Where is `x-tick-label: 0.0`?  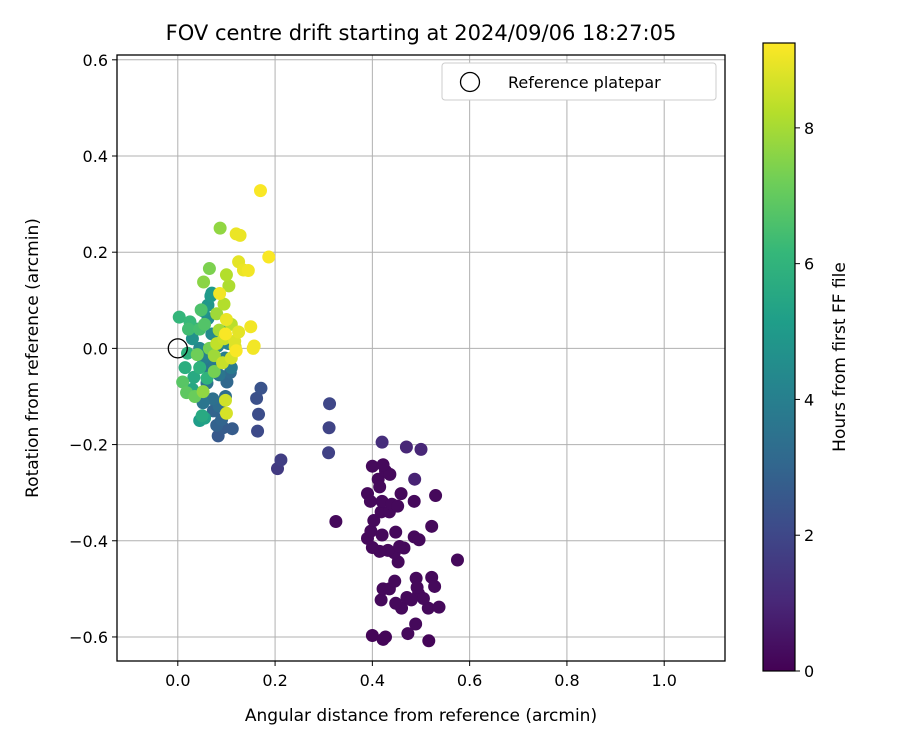 x-tick-label: 0.0 is located at coordinates (177, 680).